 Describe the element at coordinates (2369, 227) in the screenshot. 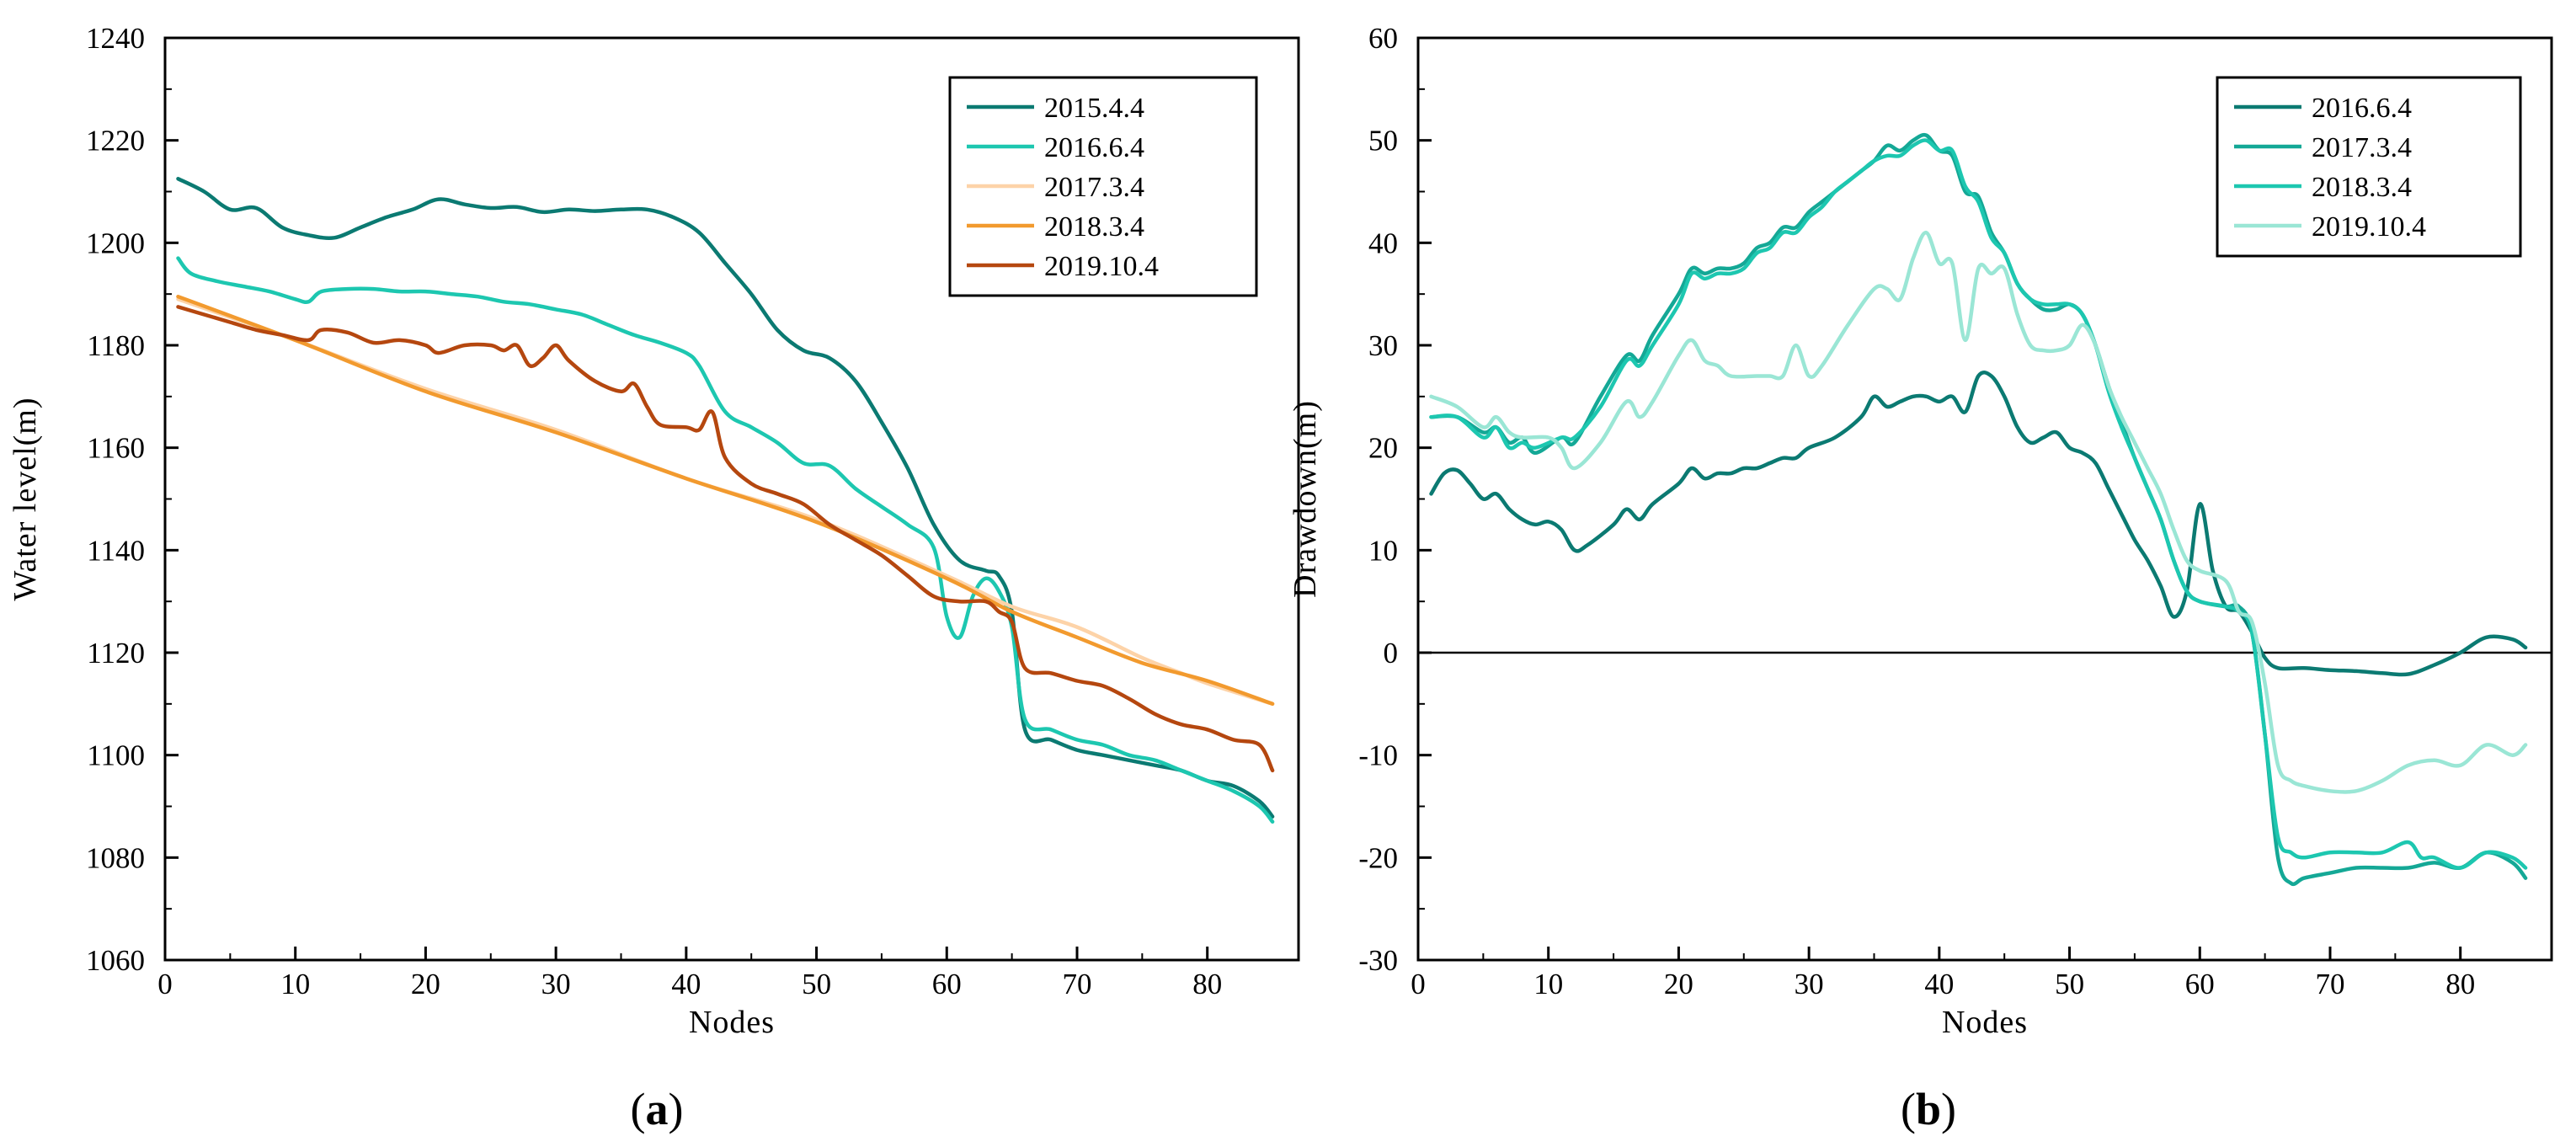

I see `chart-b-legend-label: 2019.10.4` at that location.